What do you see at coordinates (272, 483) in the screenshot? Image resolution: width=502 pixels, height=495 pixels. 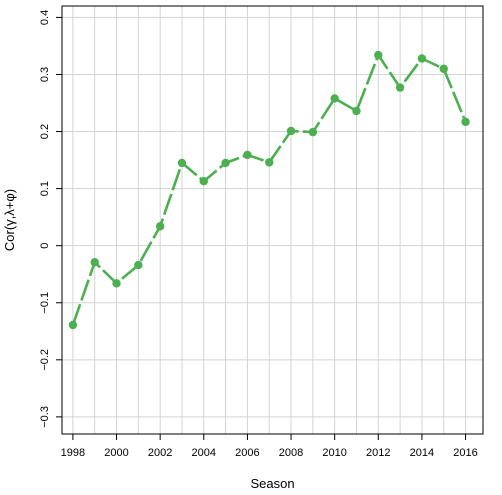 I see `x-axis-title: Season` at bounding box center [272, 483].